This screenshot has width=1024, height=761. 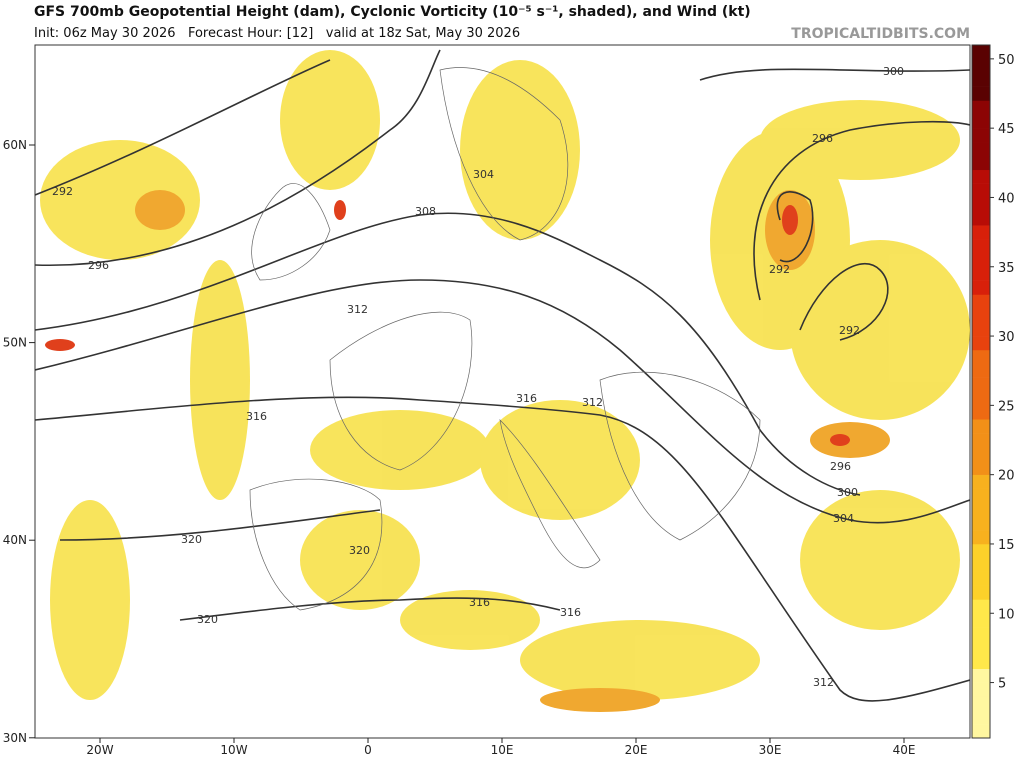 I want to click on lat-label: 40N, so click(x=15, y=540).